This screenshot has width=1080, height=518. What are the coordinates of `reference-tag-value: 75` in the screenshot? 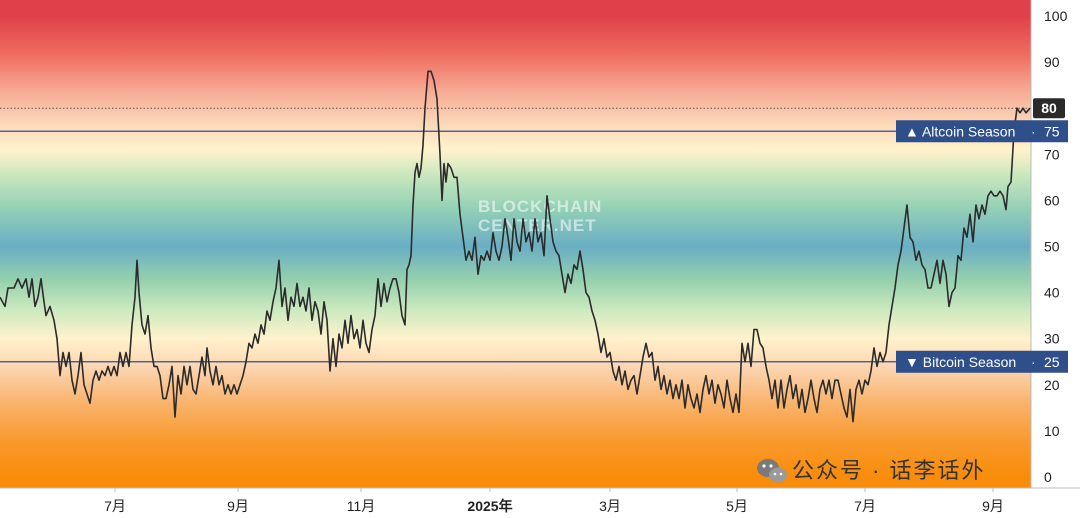 It's located at (1052, 131).